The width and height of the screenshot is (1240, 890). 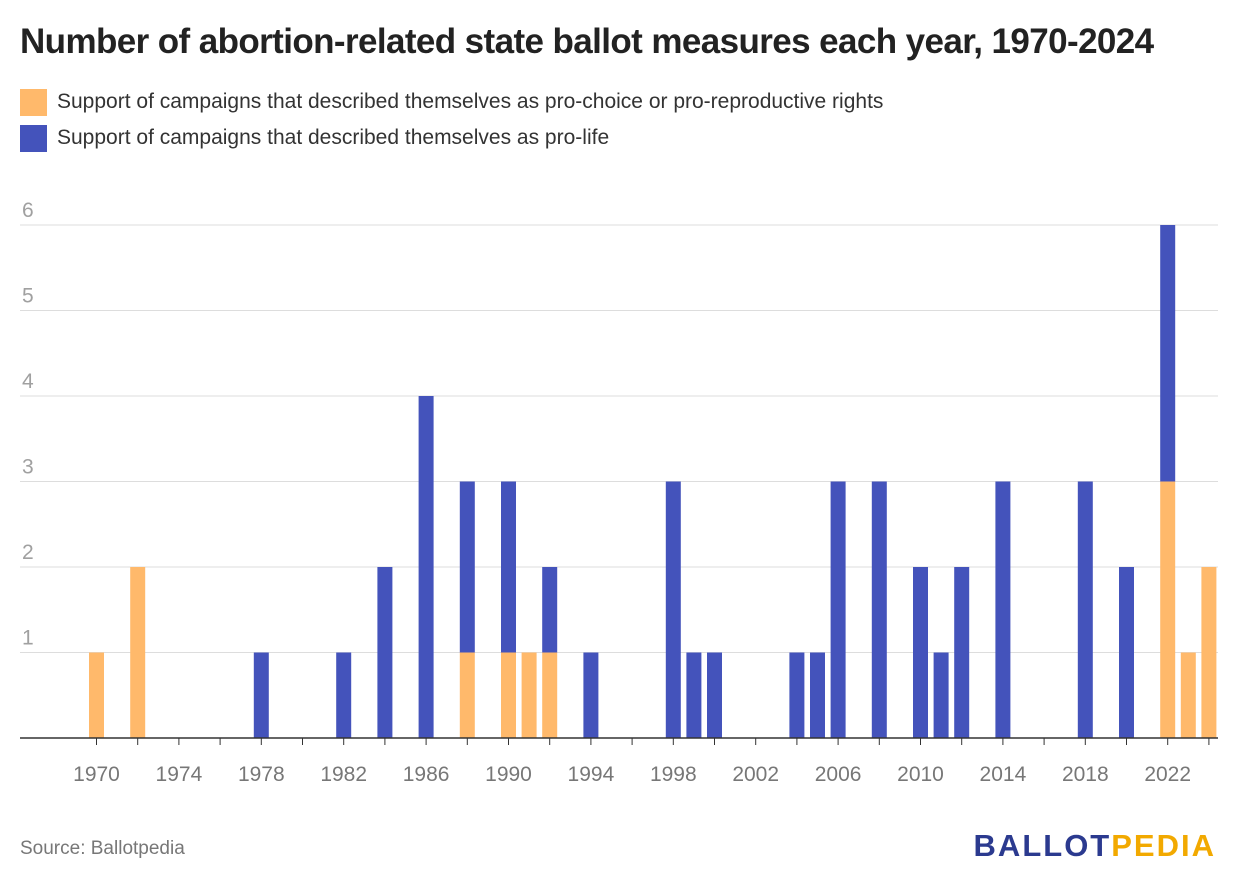 What do you see at coordinates (1085, 774) in the screenshot?
I see `x-tick-label-2018: 2018` at bounding box center [1085, 774].